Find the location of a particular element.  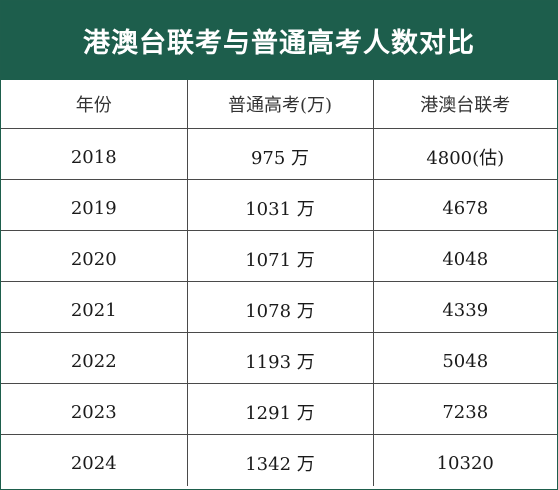

table-row: 2023 1291 万 7238 is located at coordinates (279, 409).